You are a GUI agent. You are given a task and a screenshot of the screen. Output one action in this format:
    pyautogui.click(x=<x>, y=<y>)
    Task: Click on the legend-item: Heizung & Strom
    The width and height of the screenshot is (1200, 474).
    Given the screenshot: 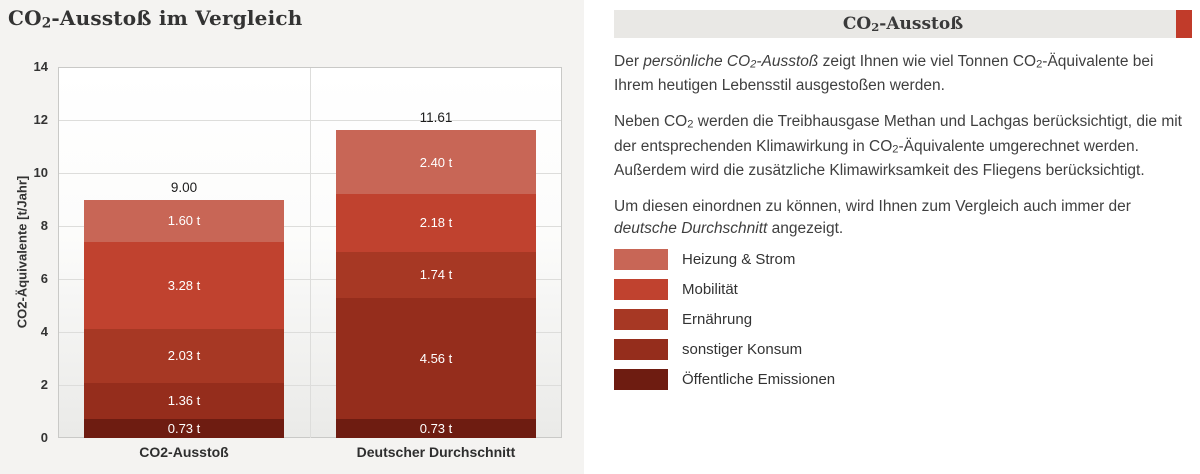 What is the action you would take?
    pyautogui.click(x=724, y=259)
    